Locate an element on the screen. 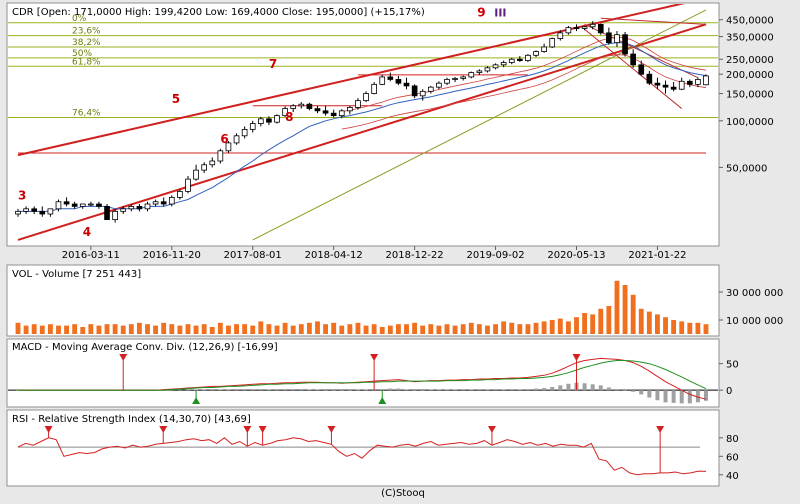  macd-y-tick-label: 0 is located at coordinates (729, 391).